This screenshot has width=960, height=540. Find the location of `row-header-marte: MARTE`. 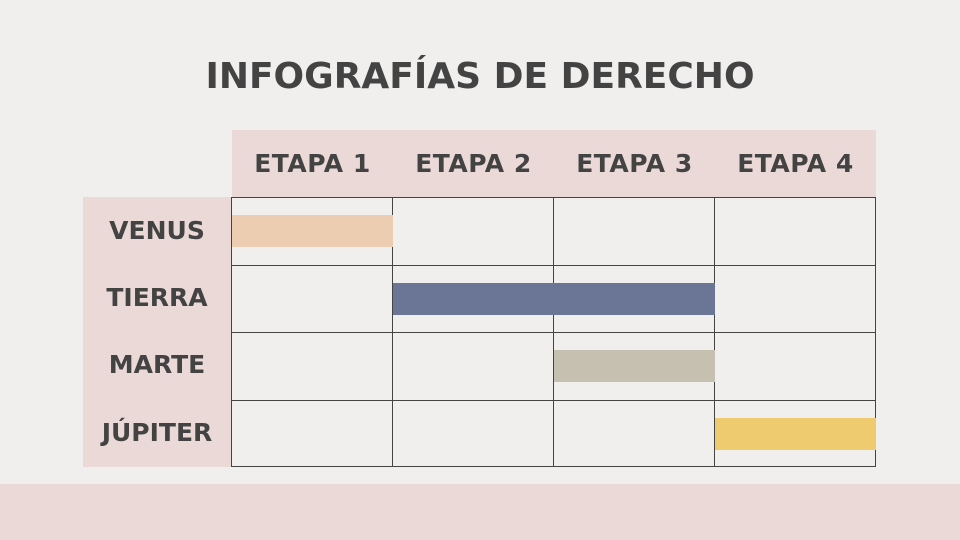

row-header-marte: MARTE is located at coordinates (157, 364).